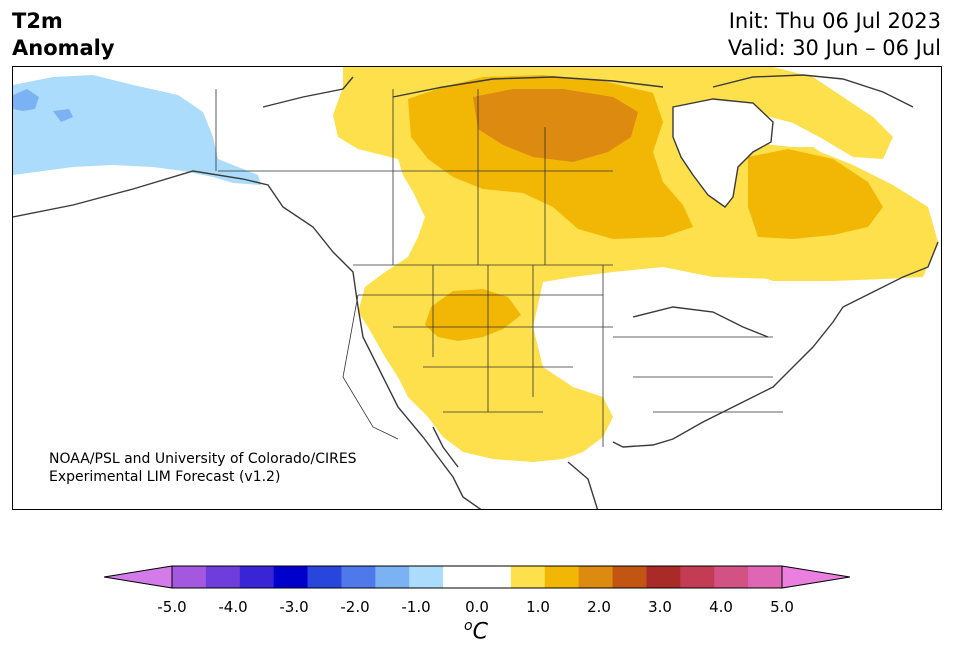  I want to click on colorbar-unit: oC, so click(476, 631).